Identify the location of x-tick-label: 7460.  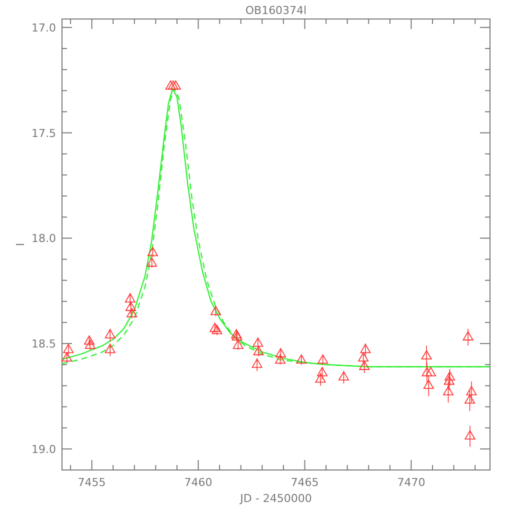
(198, 482).